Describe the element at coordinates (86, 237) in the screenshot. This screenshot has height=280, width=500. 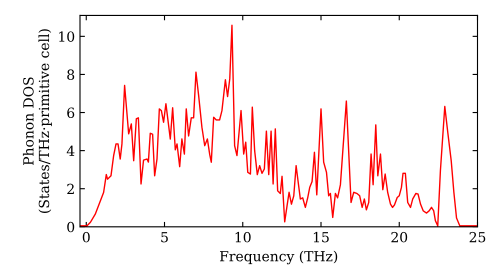
I see `x-tick-label: 0` at that location.